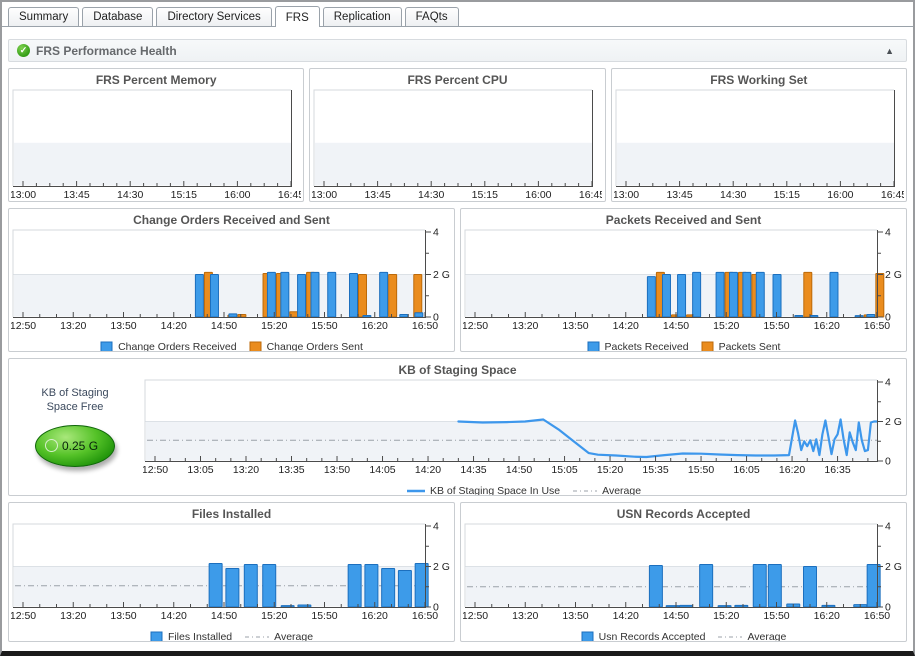 This screenshot has height=656, width=915. Describe the element at coordinates (74, 400) in the screenshot. I see `gauge-label: KB of Staging Space Free` at that location.